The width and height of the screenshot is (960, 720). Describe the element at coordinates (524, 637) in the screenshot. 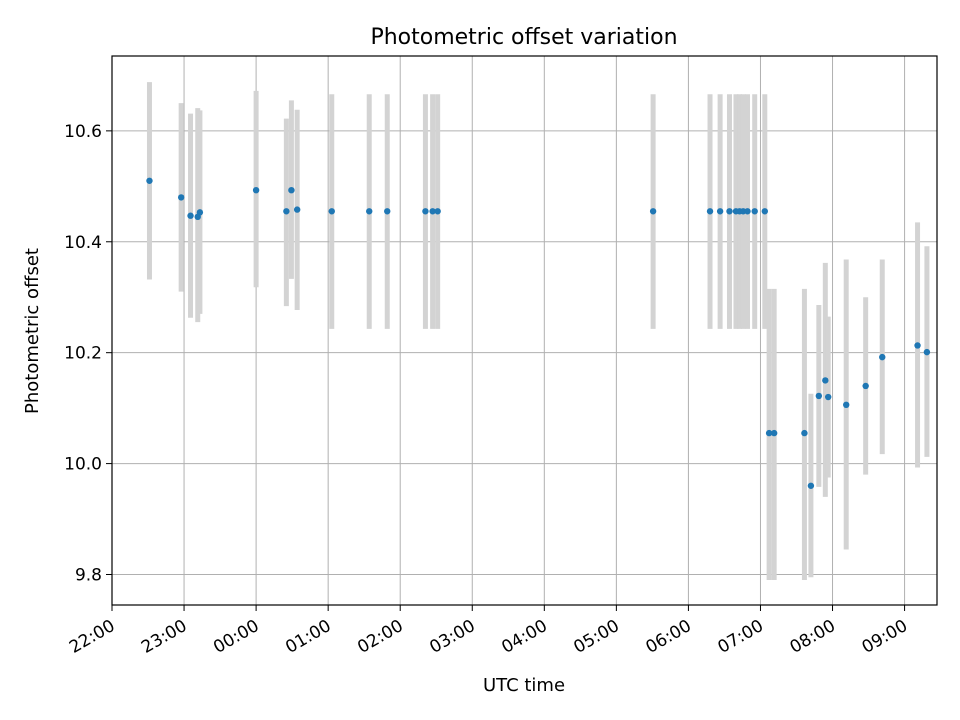

I see `x-tick-label: 04:00` at that location.